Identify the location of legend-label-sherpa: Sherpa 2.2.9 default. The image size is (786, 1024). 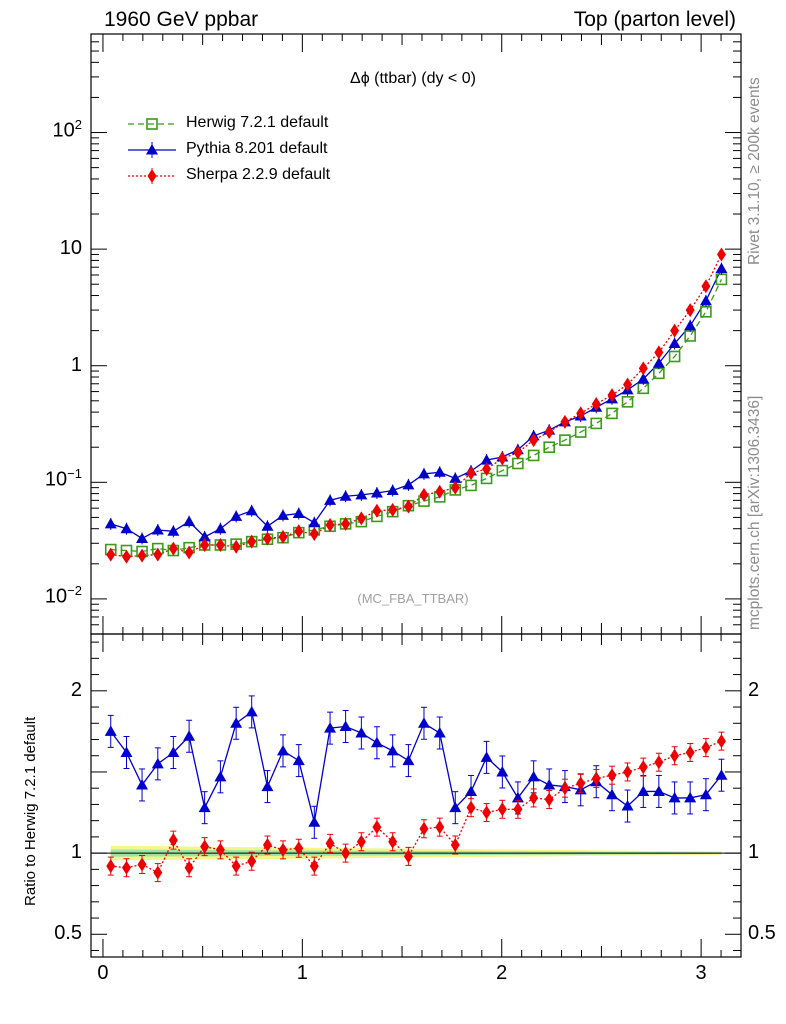
(258, 174).